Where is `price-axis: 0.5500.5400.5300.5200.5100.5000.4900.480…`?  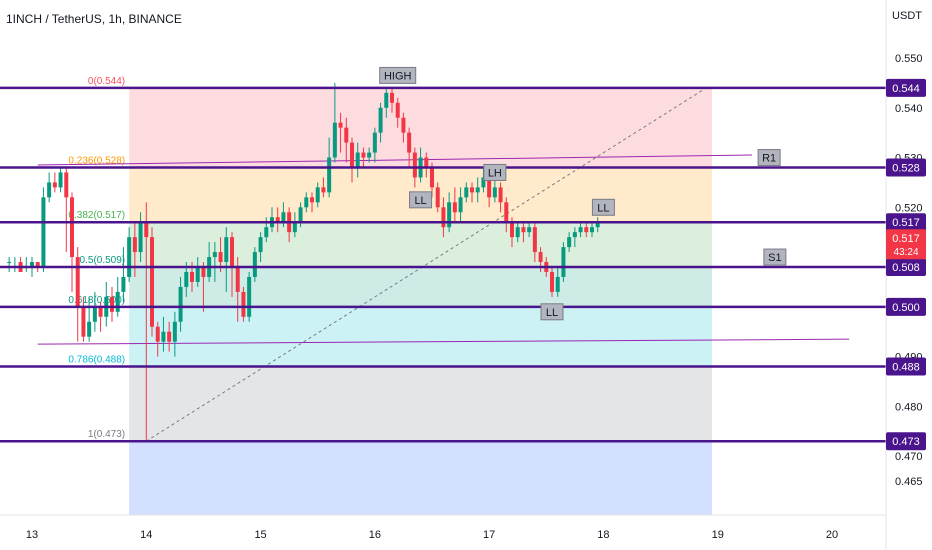
price-axis: 0.5500.5400.5300.5200.5100.5000.4900.480… is located at coordinates (905, 275).